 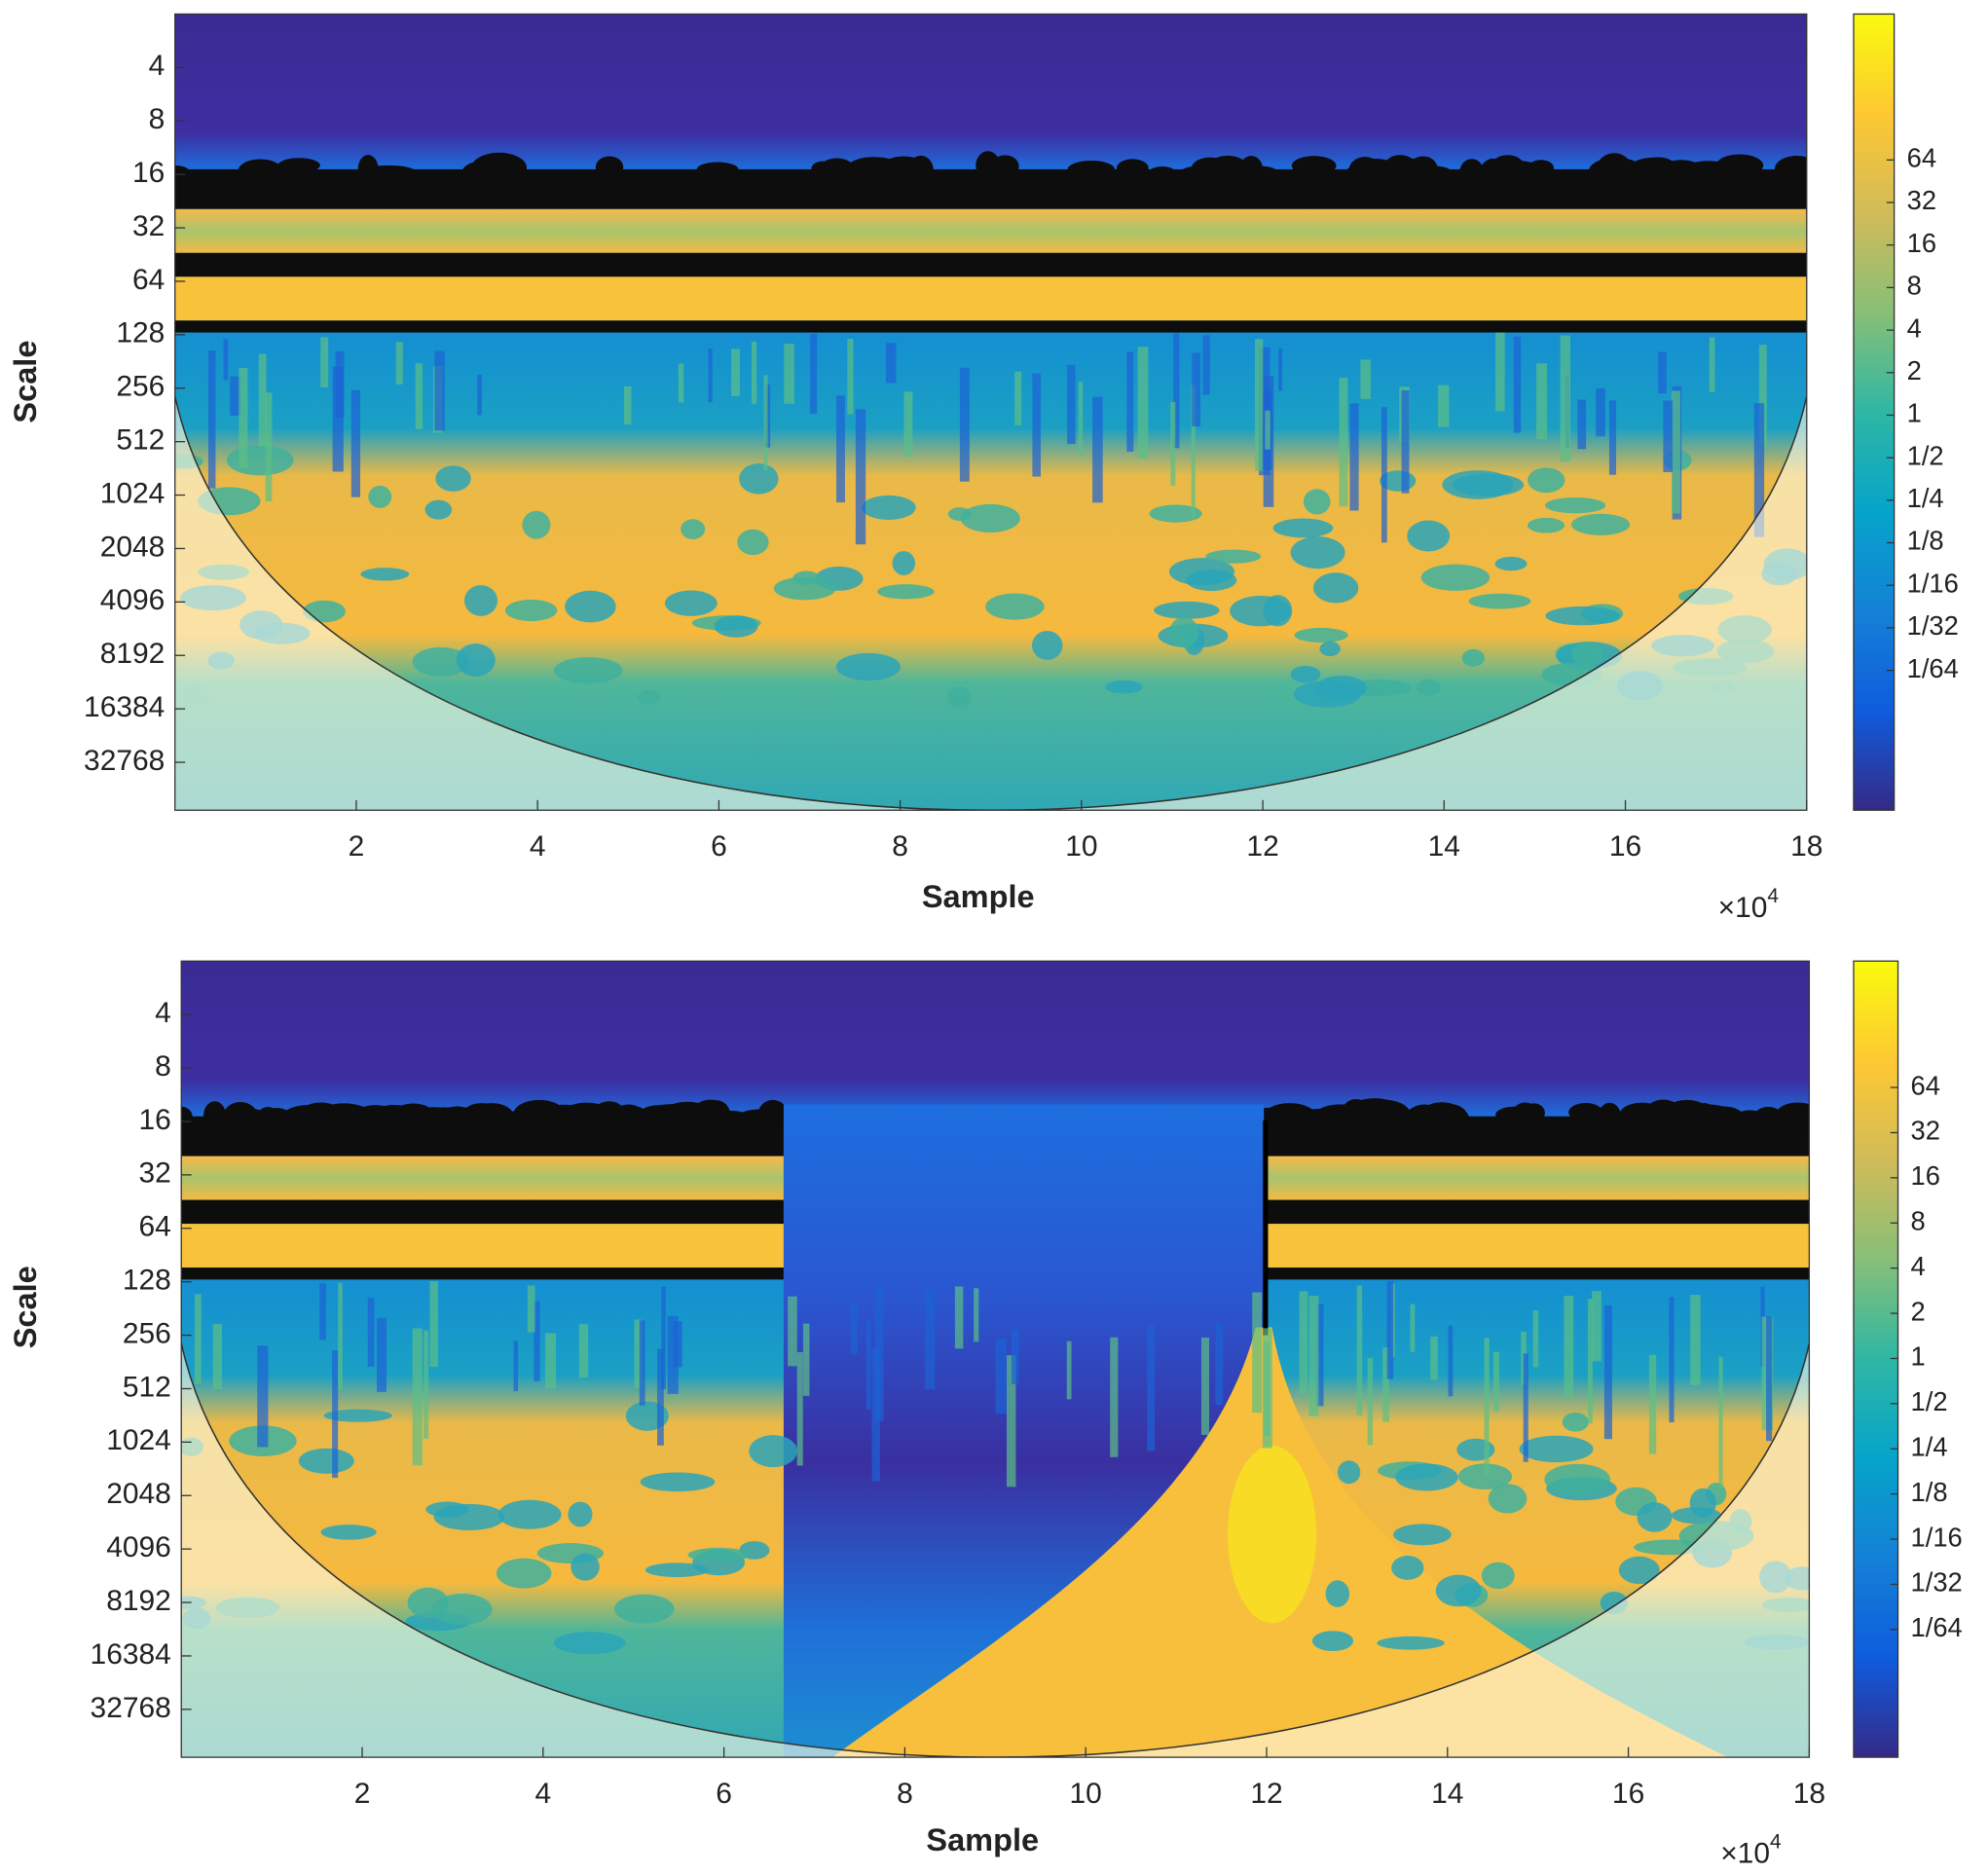 What do you see at coordinates (1918, 1220) in the screenshot?
I see `colorbar-tick-label: 8` at bounding box center [1918, 1220].